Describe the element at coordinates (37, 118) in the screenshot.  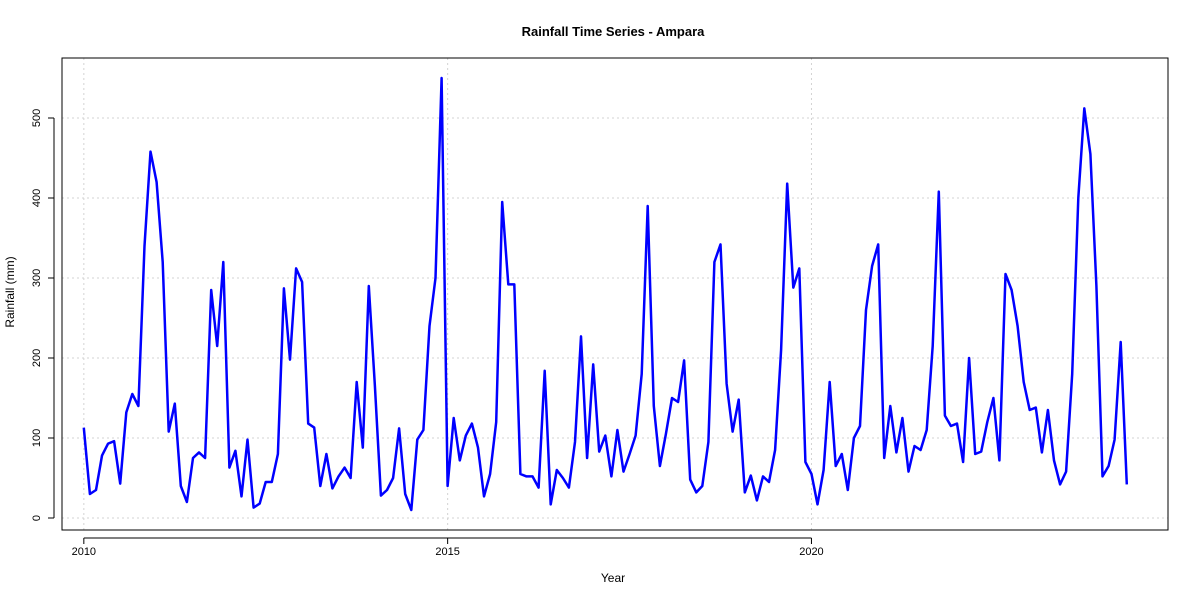
I see `y-tick-label: 500` at that location.